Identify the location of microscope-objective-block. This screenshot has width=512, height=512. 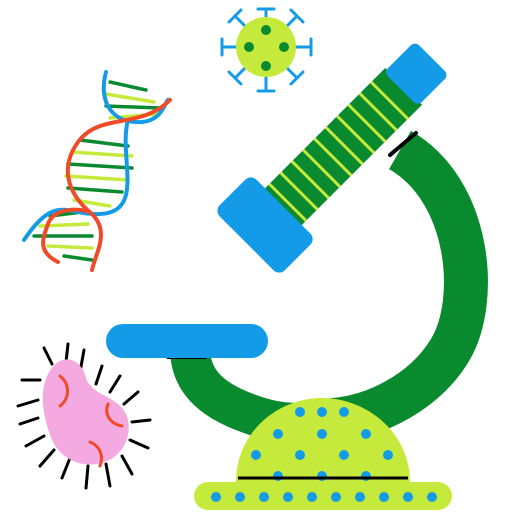
(265, 225).